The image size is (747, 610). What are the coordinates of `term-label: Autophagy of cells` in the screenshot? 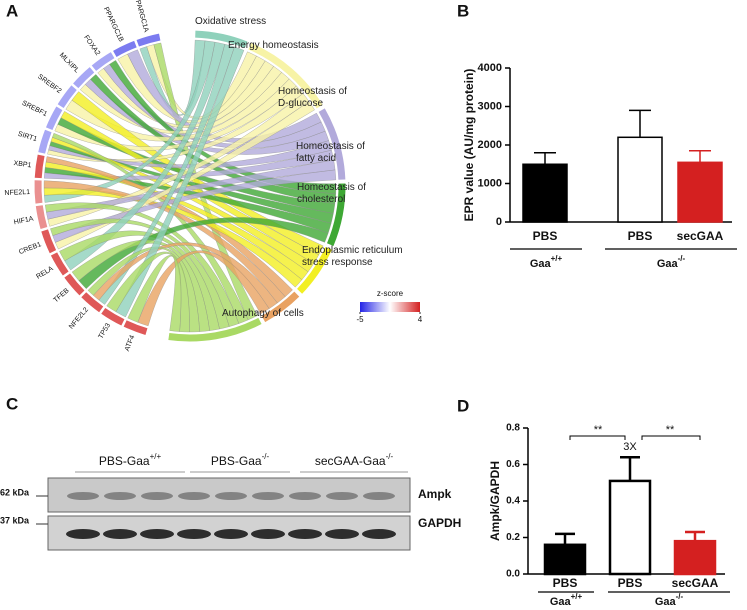 It's located at (263, 313).